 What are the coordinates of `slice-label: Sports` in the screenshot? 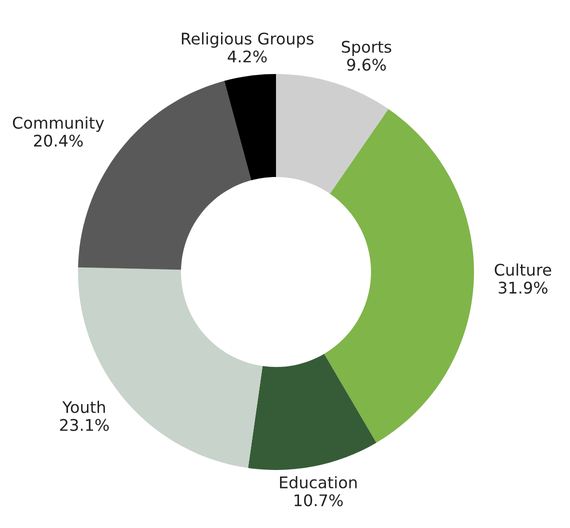 It's located at (367, 48).